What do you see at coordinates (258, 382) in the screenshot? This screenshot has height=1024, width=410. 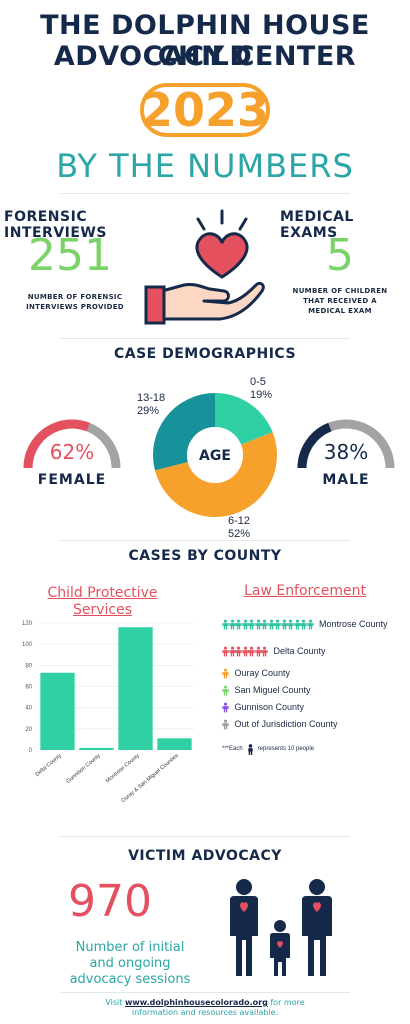 I see `age-range: 0-5` at bounding box center [258, 382].